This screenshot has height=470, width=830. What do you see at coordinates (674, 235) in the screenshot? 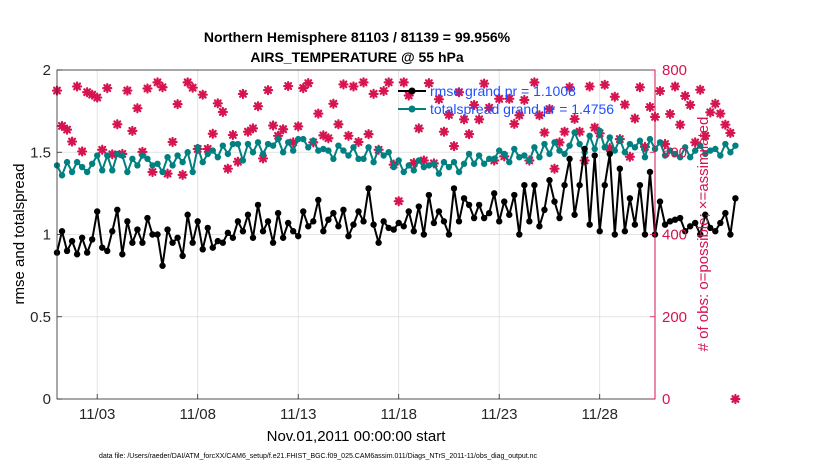
I see `y2-tick-label: 400` at bounding box center [674, 235].